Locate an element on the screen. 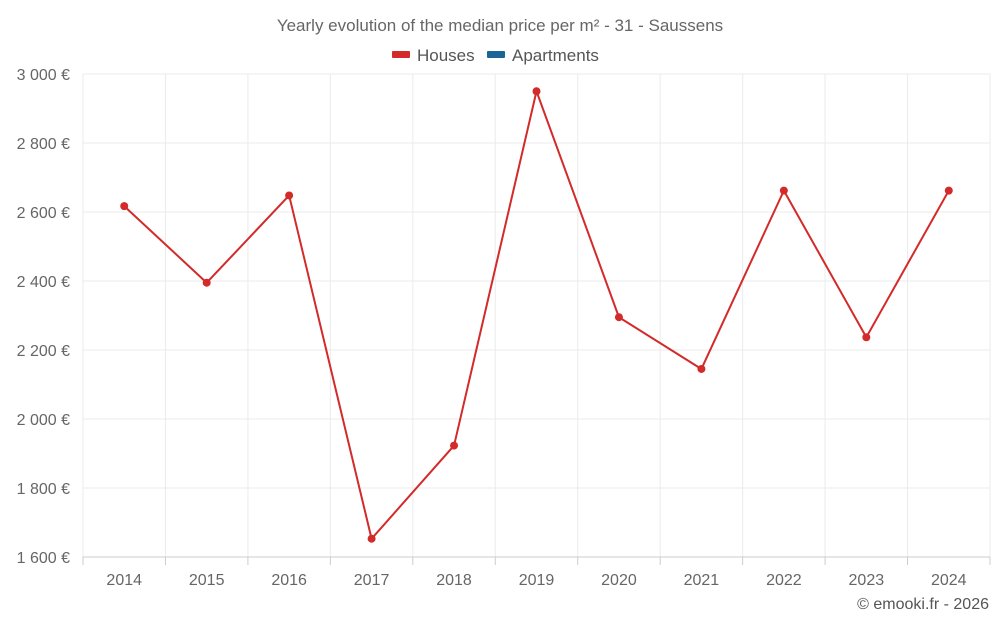 The width and height of the screenshot is (1000, 625). legend-label-houses: Houses is located at coordinates (446, 55).